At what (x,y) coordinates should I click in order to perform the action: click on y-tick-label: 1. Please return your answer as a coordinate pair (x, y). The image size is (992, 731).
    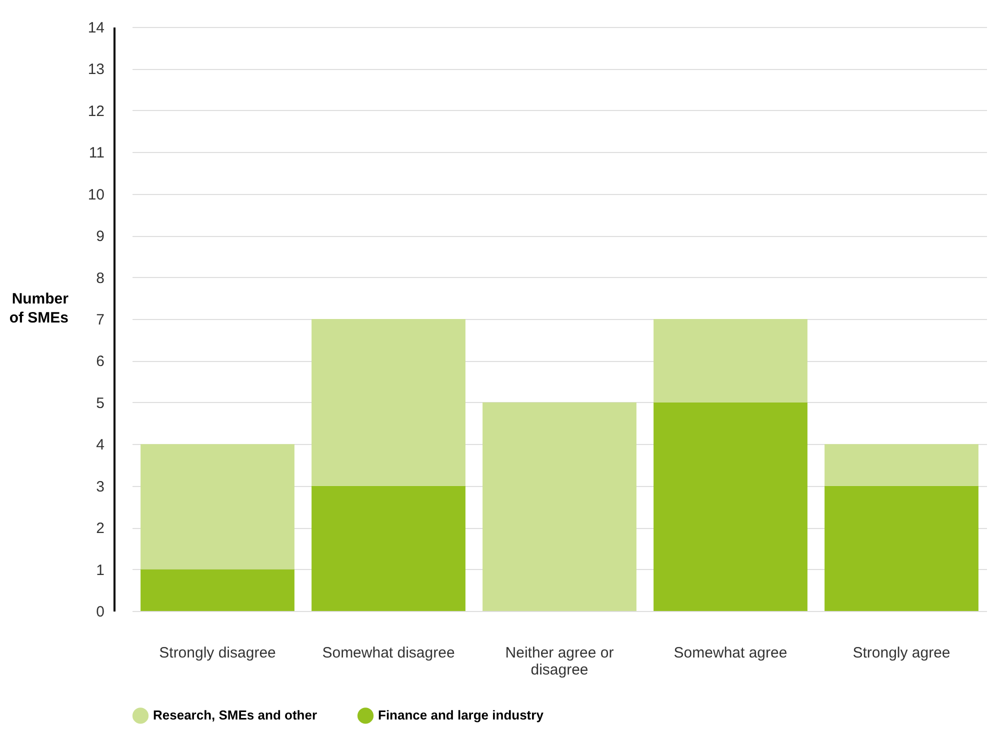
    Looking at the image, I should click on (100, 570).